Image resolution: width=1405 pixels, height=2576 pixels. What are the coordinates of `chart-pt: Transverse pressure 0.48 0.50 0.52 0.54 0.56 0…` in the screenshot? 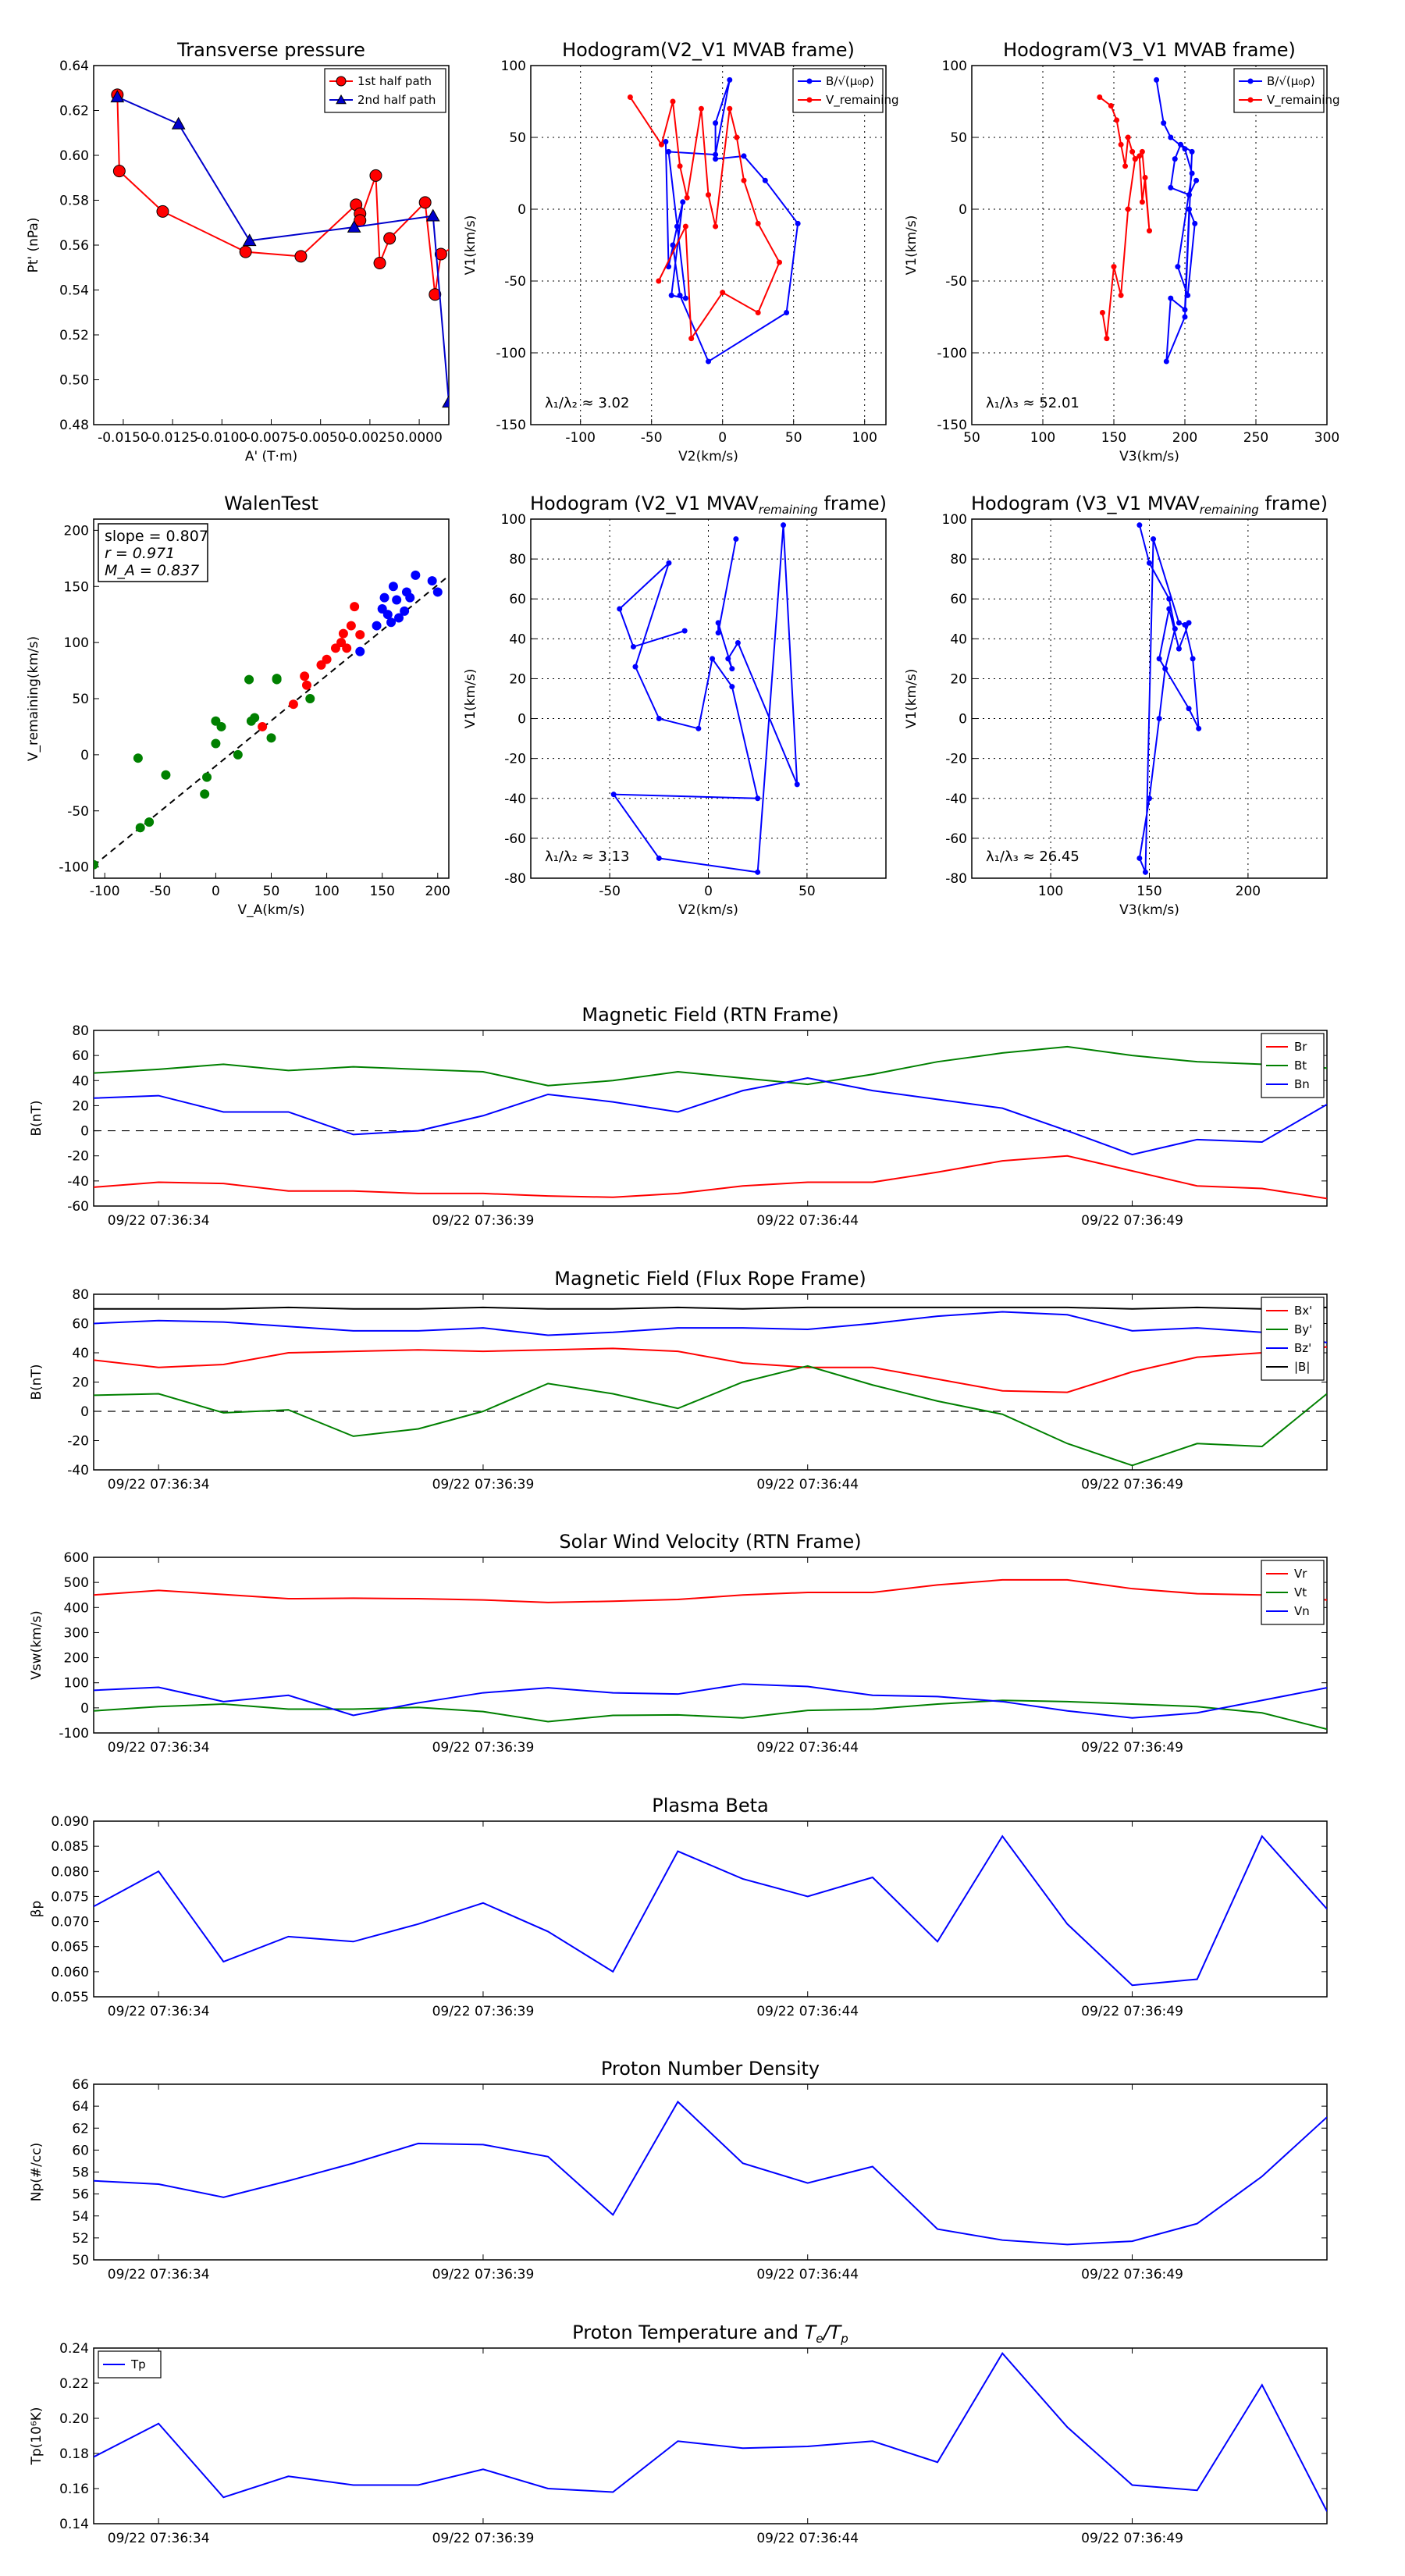 It's located at (244, 251).